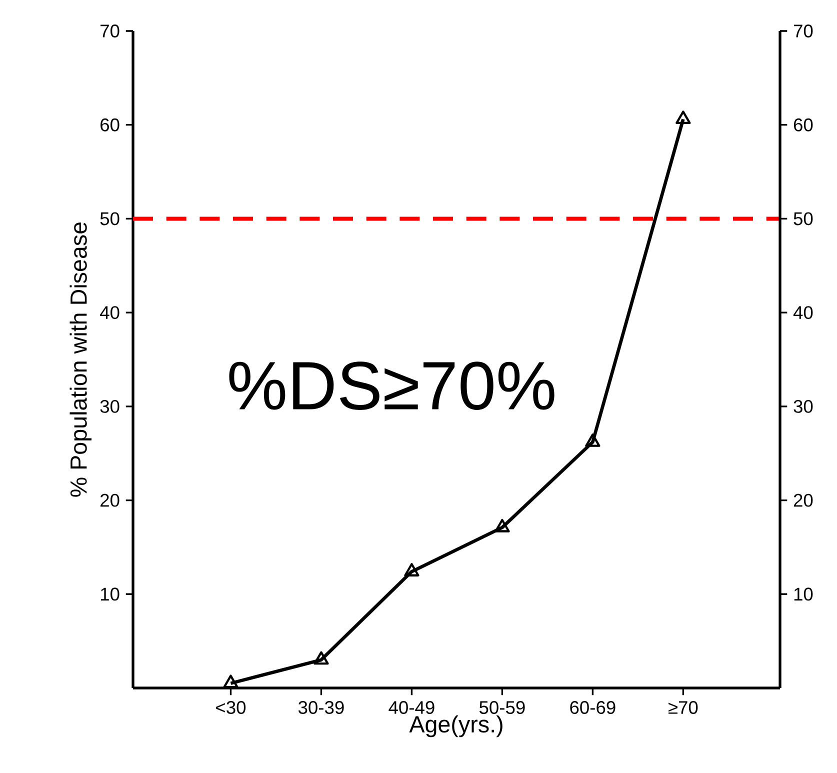 This screenshot has height=773, width=837. I want to click on y2-tick-label: 30, so click(803, 406).